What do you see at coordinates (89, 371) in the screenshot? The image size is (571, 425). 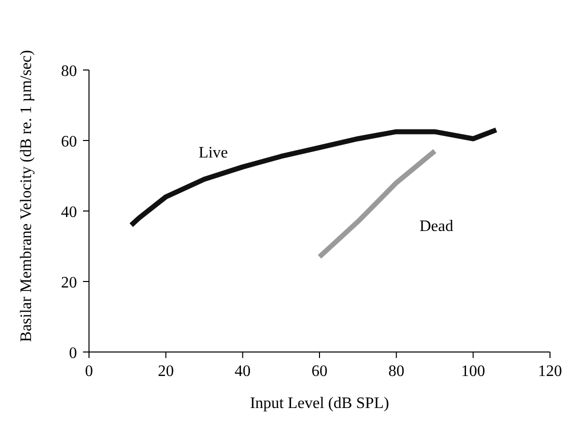 I see `x-tick-label: 0` at bounding box center [89, 371].